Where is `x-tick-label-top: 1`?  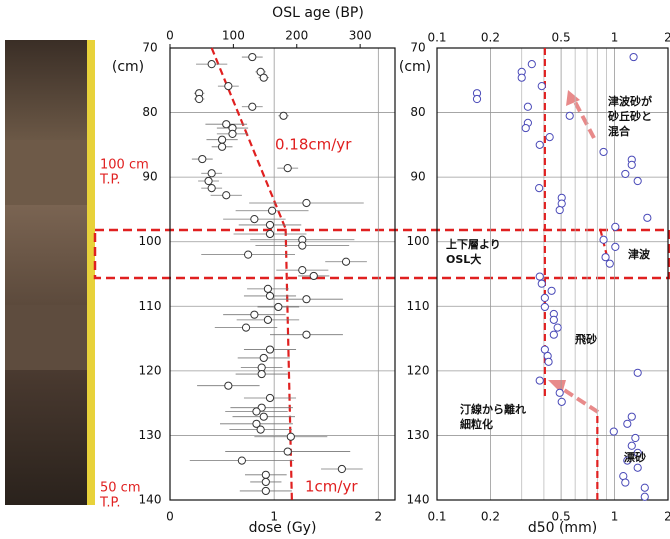
x-tick-label-top: 1 is located at coordinates (615, 38).